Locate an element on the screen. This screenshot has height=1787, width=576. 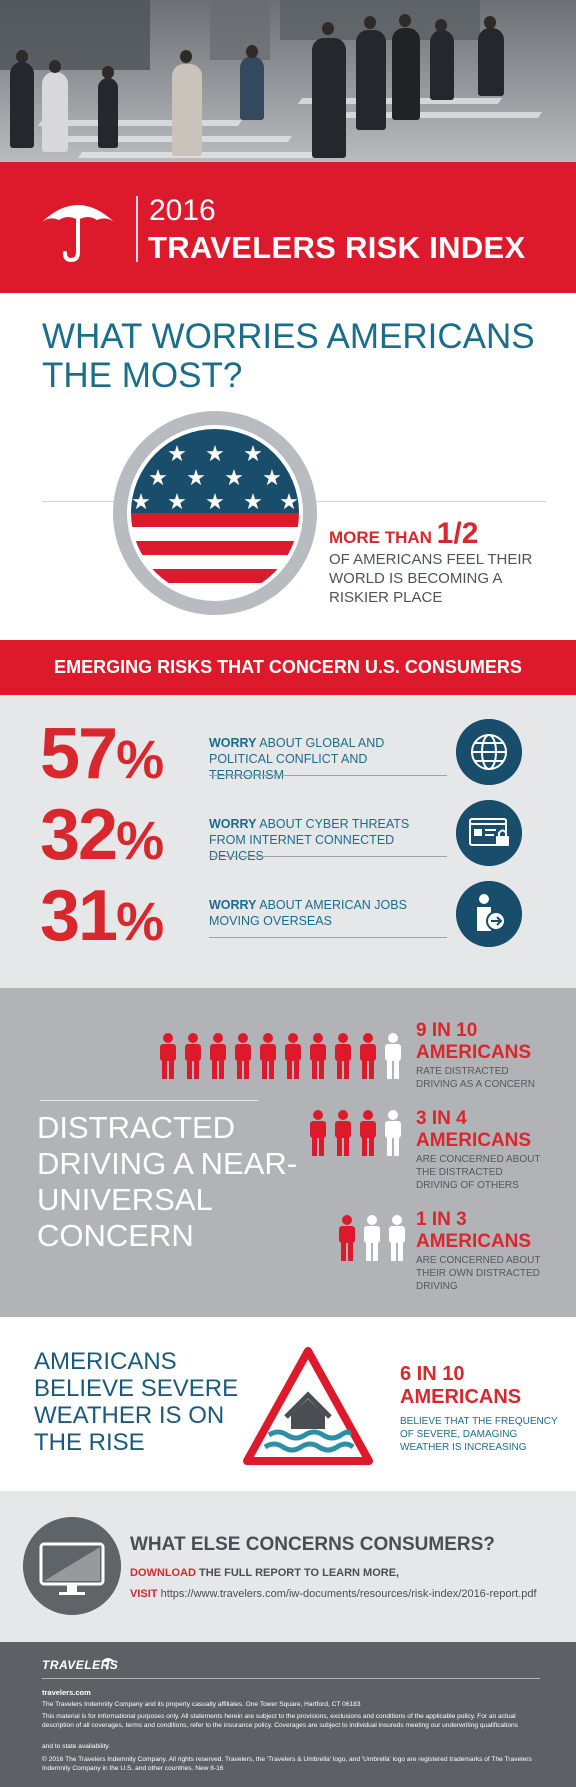
worries-heading: WHAT WORRIES AMERICANS THE MOST? is located at coordinates (288, 356).